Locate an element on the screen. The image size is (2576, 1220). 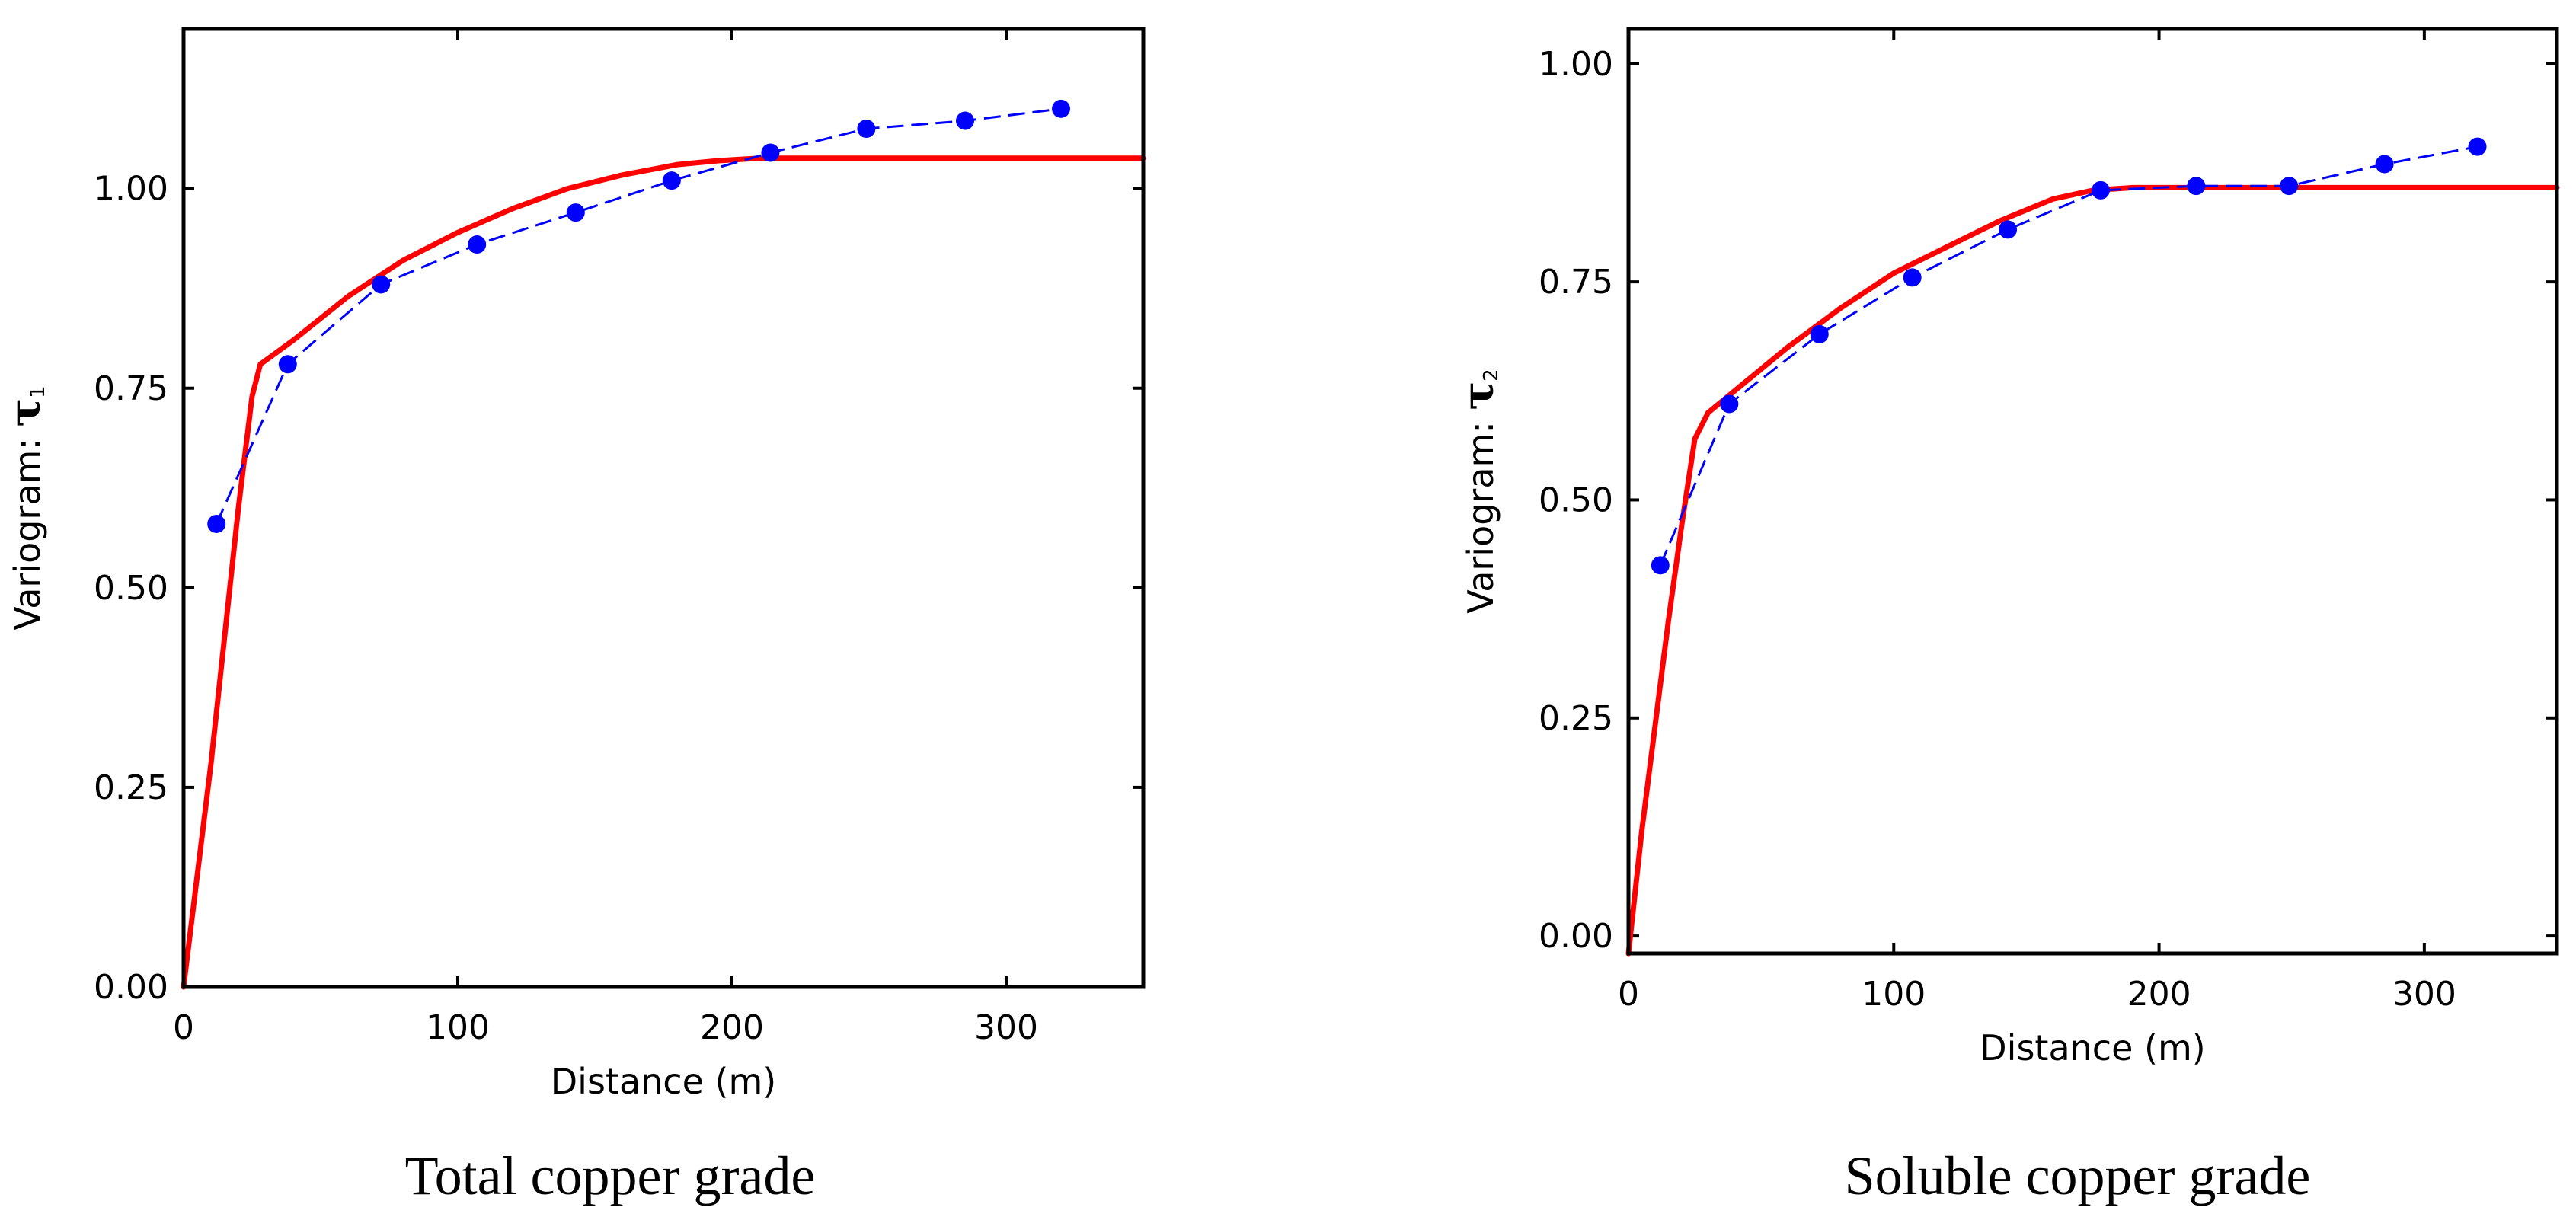
tau-subscript: 2 is located at coordinates (1491, 376).